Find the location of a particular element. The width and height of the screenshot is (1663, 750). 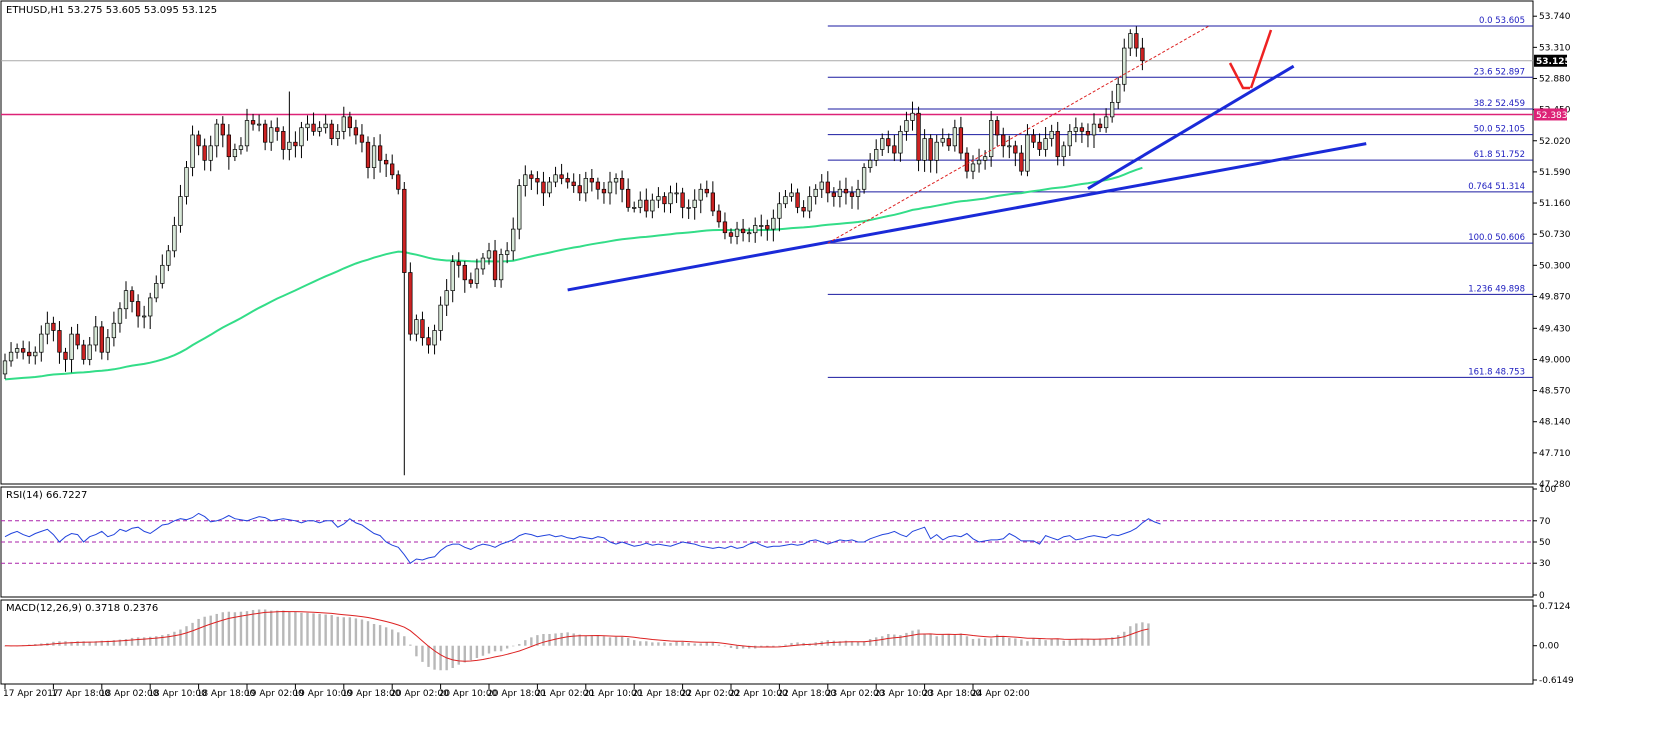

fib-level-label: 100.0 50.606 is located at coordinates (1496, 238).